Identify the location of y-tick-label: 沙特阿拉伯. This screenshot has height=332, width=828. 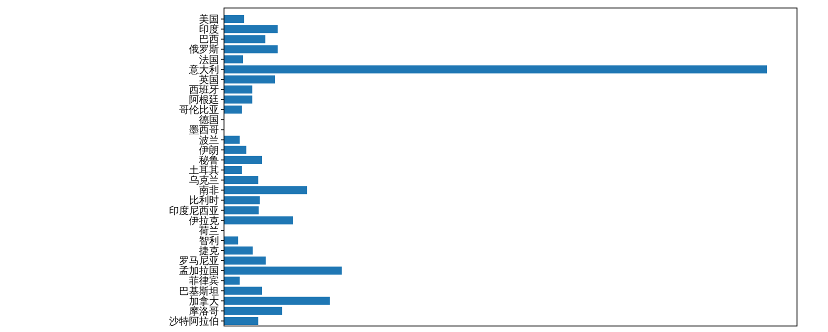
(194, 321).